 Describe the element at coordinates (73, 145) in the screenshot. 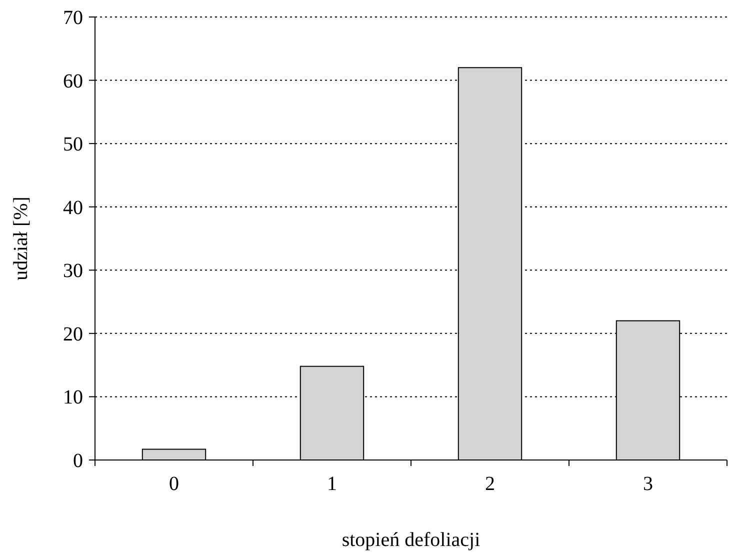

I see `y-tick-label: 50` at that location.